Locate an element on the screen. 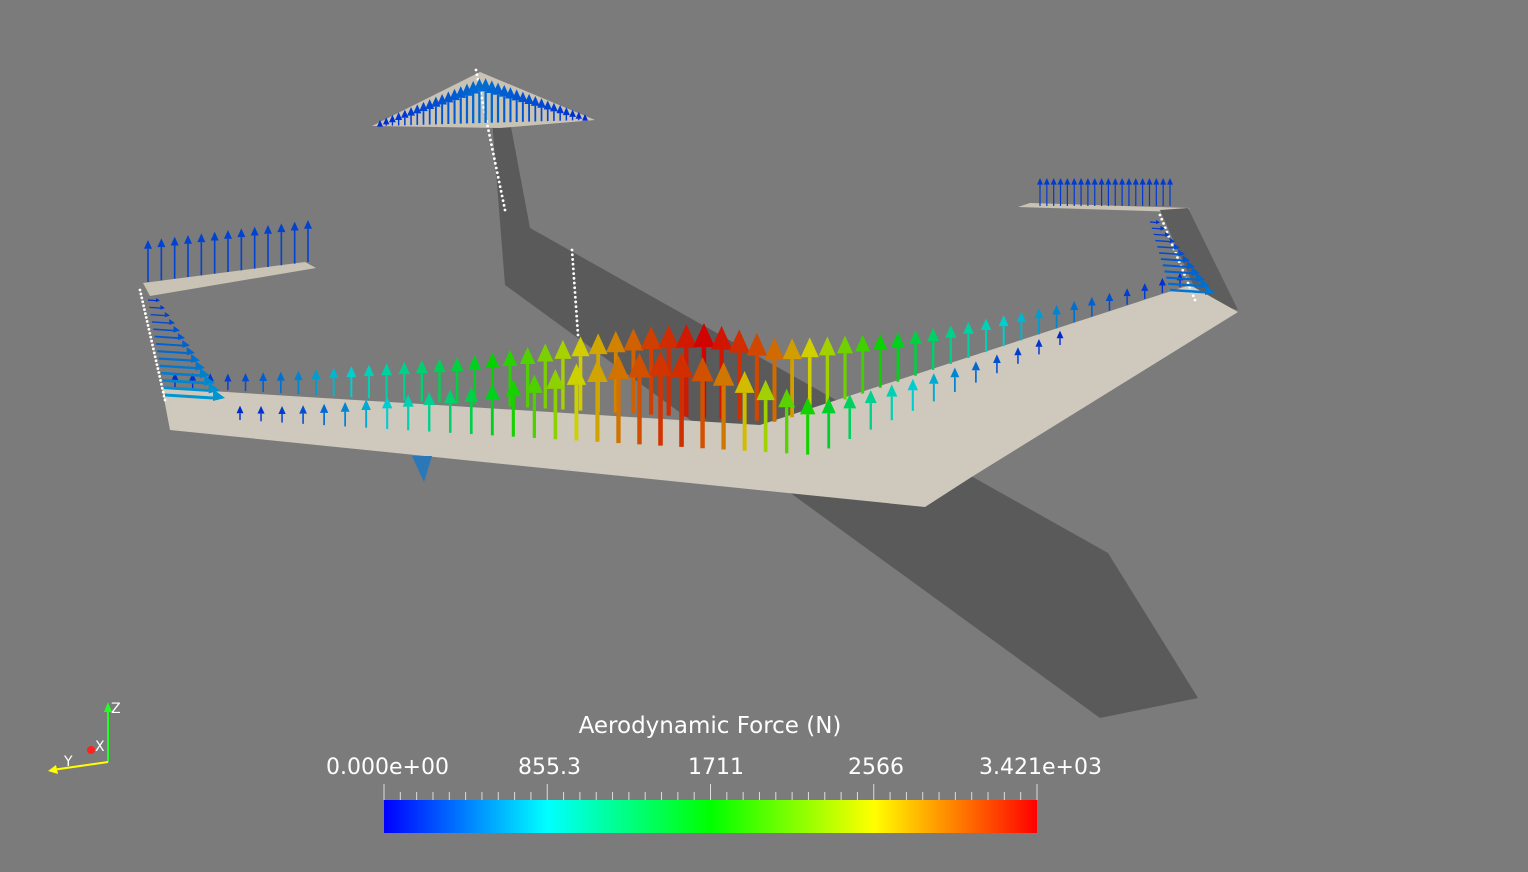 The image size is (1528, 872). colorbar is located at coordinates (710, 816).